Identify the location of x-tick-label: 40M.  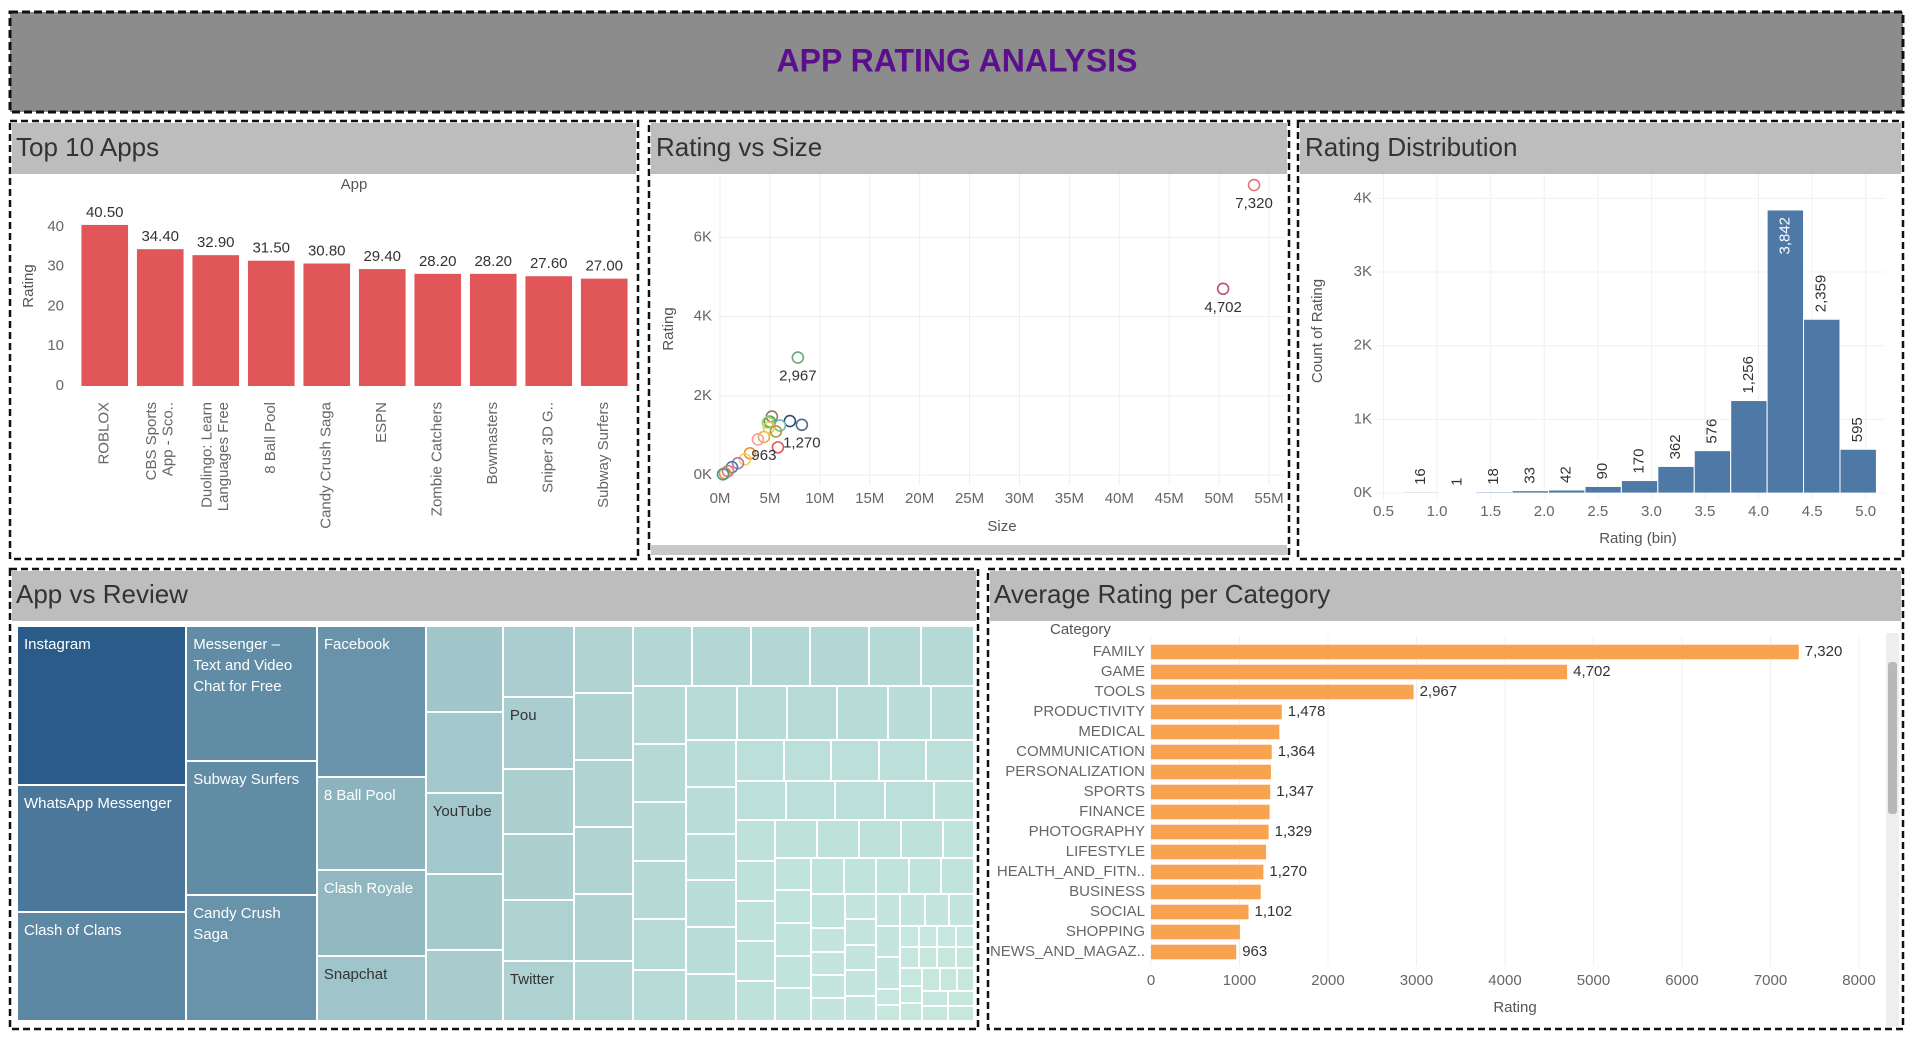
(1119, 498).